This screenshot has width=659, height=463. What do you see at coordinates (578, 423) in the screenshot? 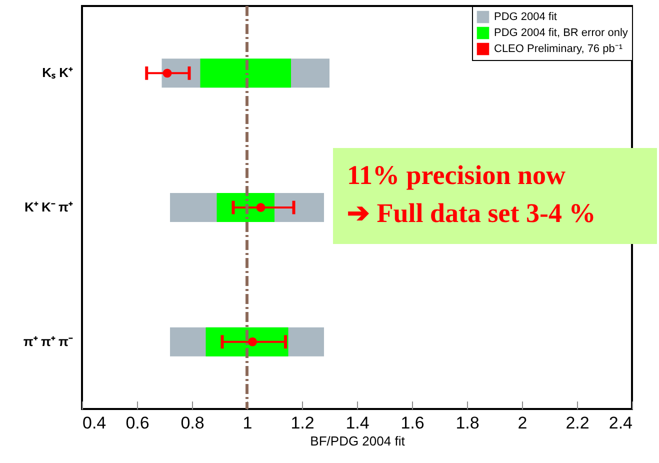
I see `x-tick-label: 2.2` at bounding box center [578, 423].